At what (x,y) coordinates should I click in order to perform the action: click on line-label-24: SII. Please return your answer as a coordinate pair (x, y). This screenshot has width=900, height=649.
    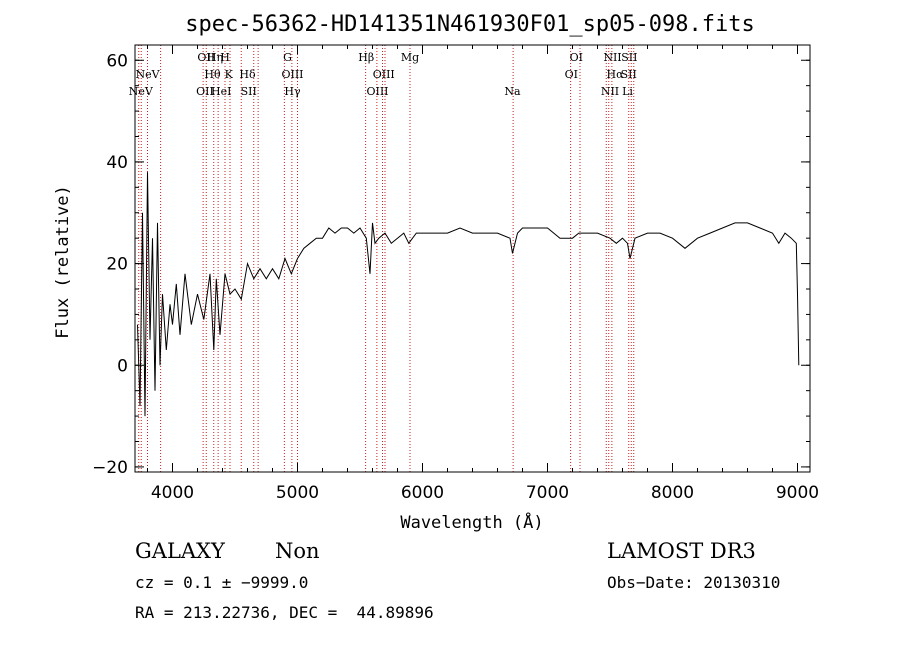
    Looking at the image, I should click on (629, 74).